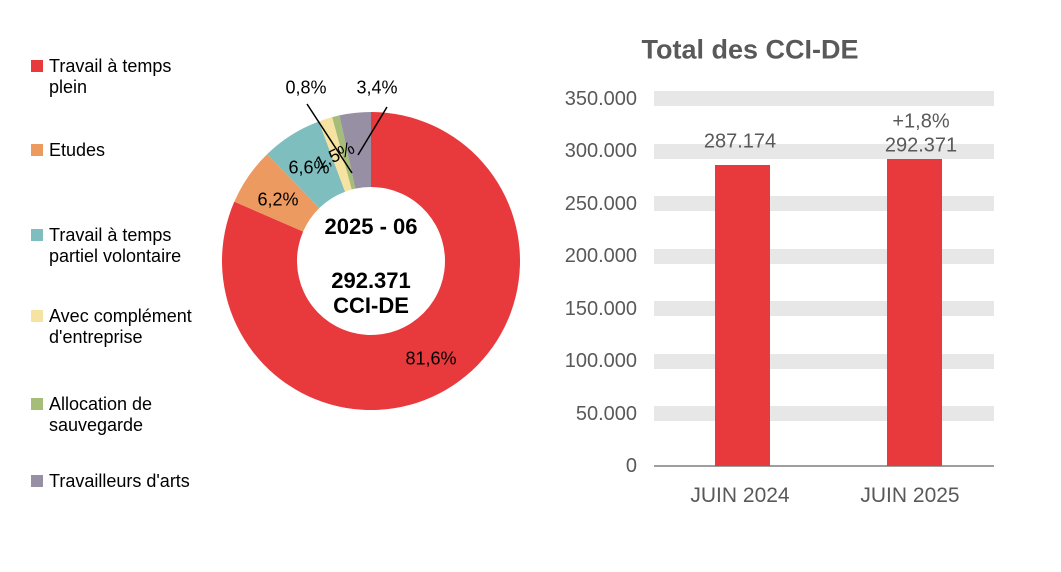 The image size is (1061, 572). I want to click on donut-label-etudes: 6,2%, so click(278, 199).